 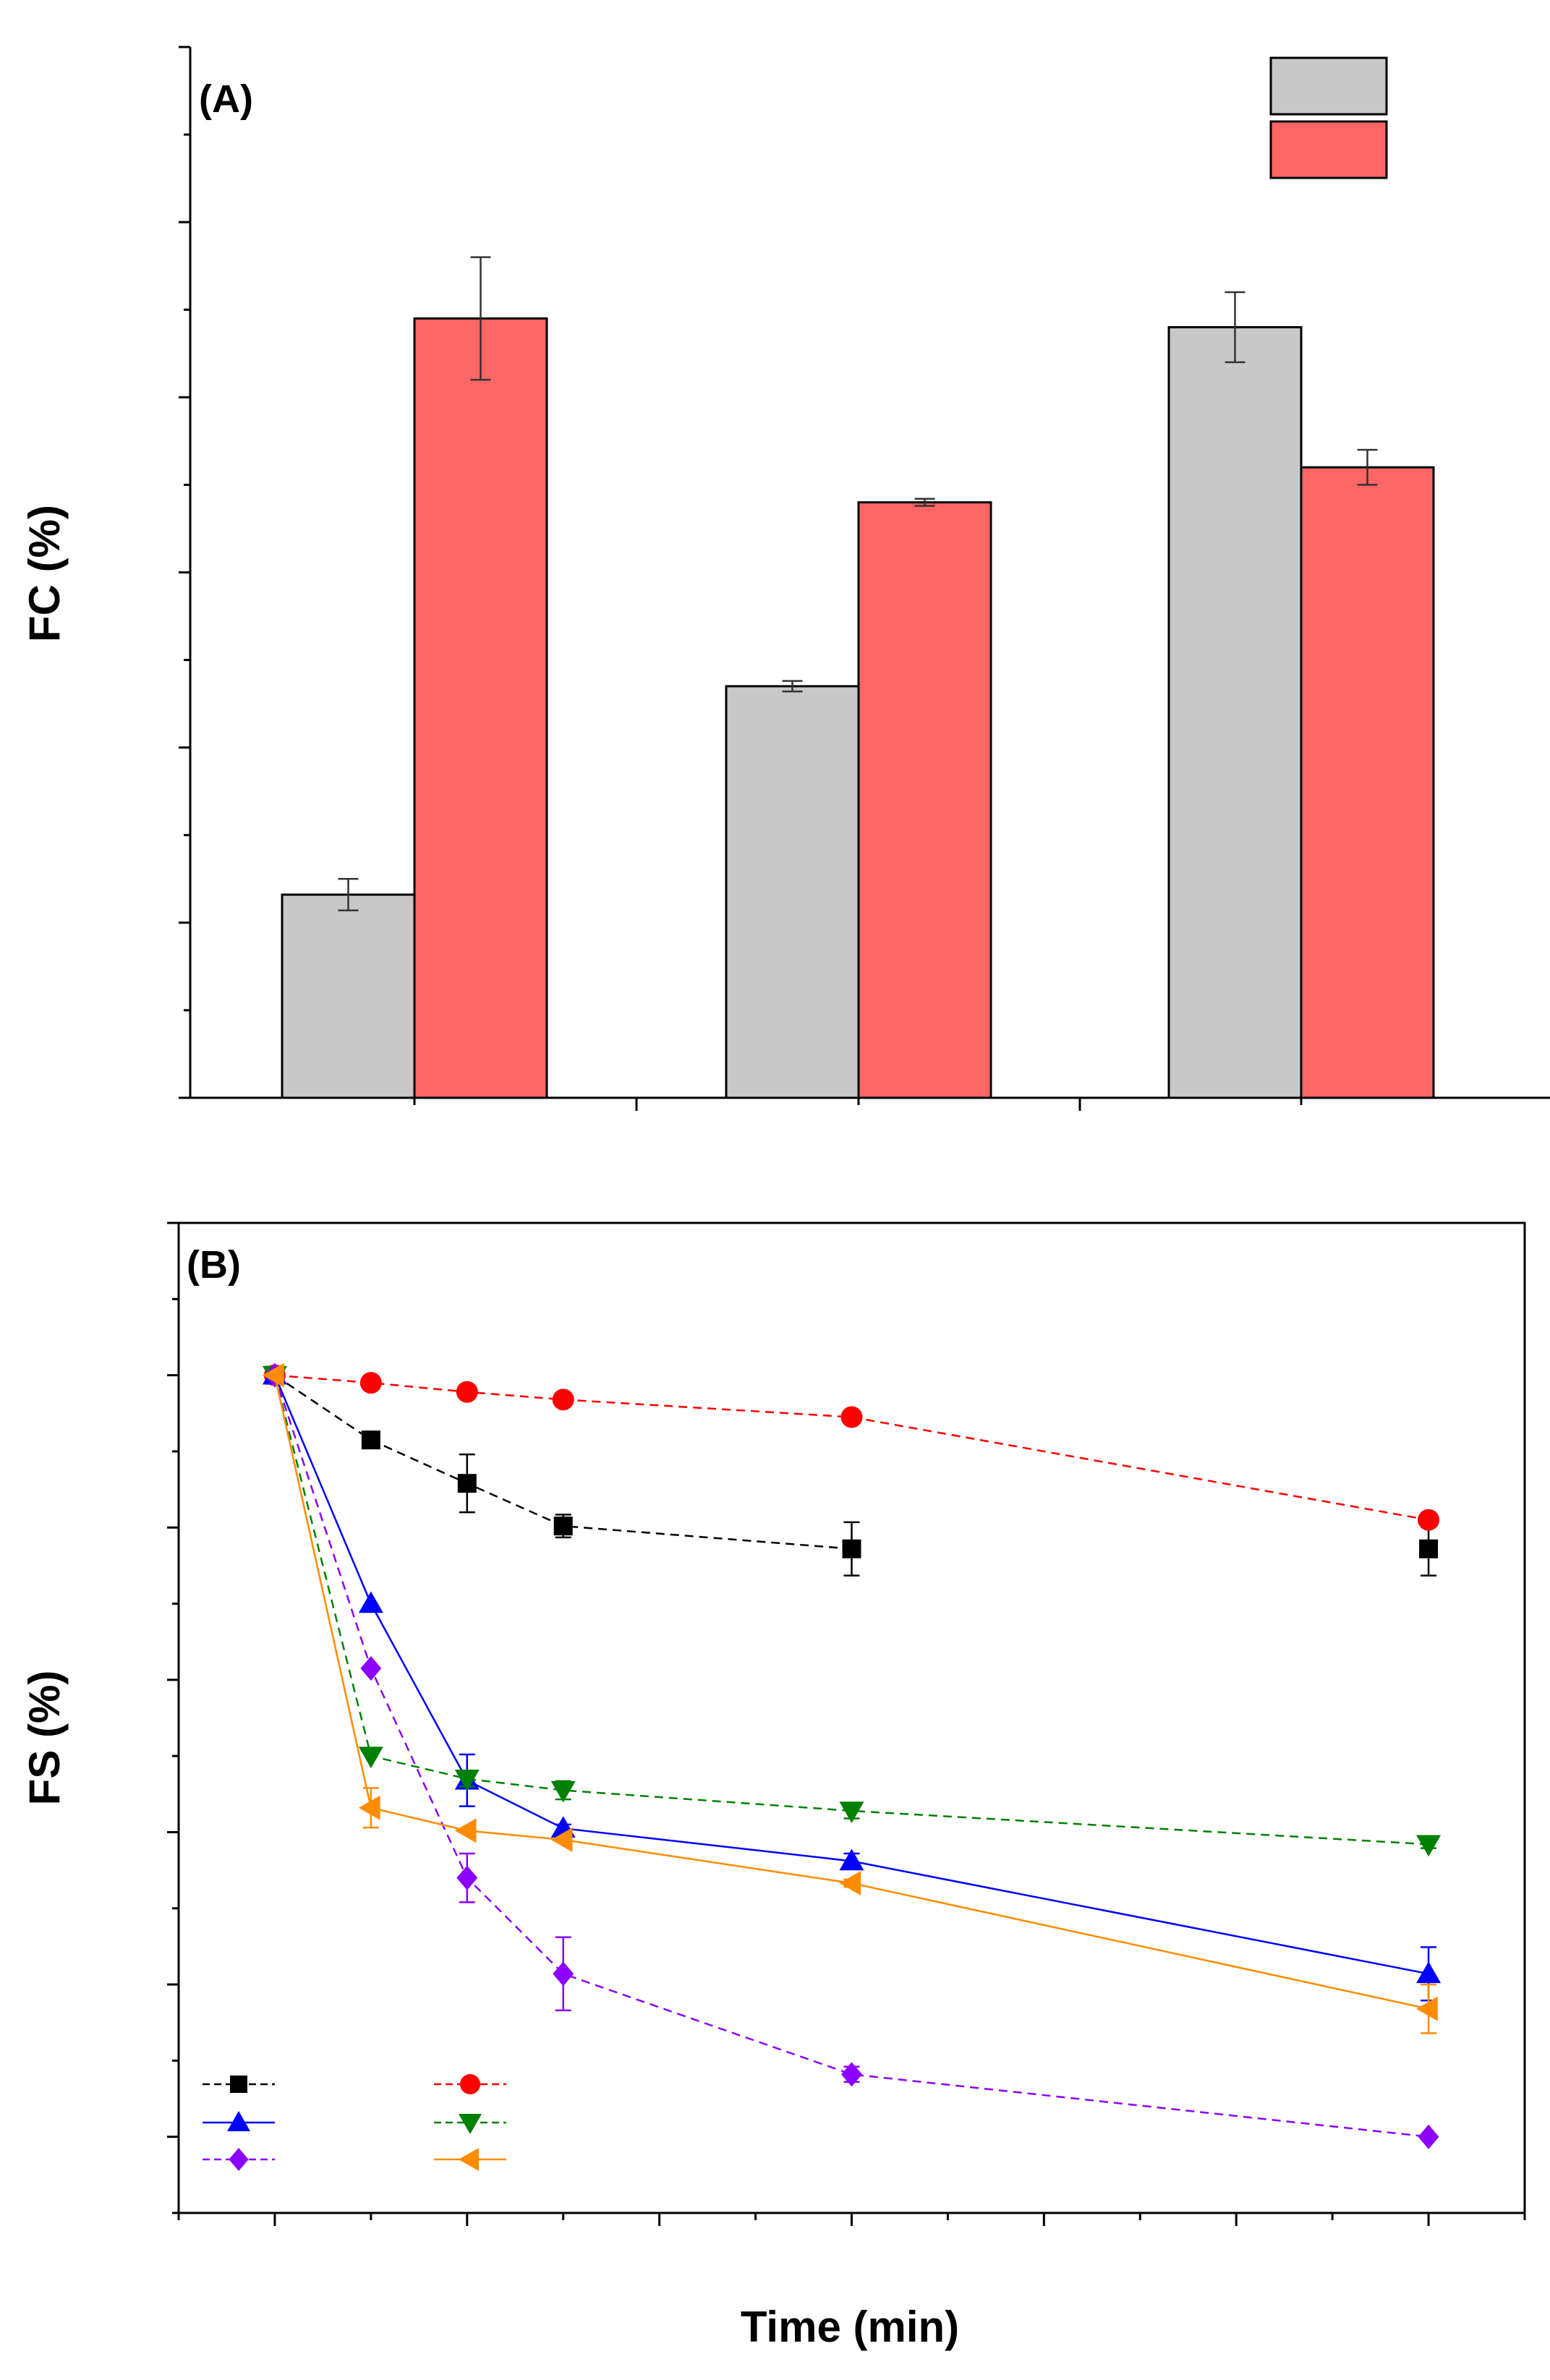 I want to click on series-wb-ph7-, so click(x=851, y=1447).